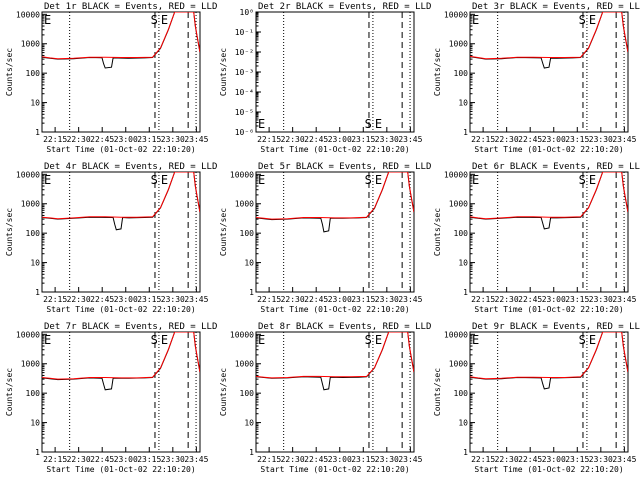 This screenshot has height=480, width=640. What do you see at coordinates (130, 7) in the screenshot?
I see `panel-title: Det 1r BLACK = Events, RED = LLD` at bounding box center [130, 7].